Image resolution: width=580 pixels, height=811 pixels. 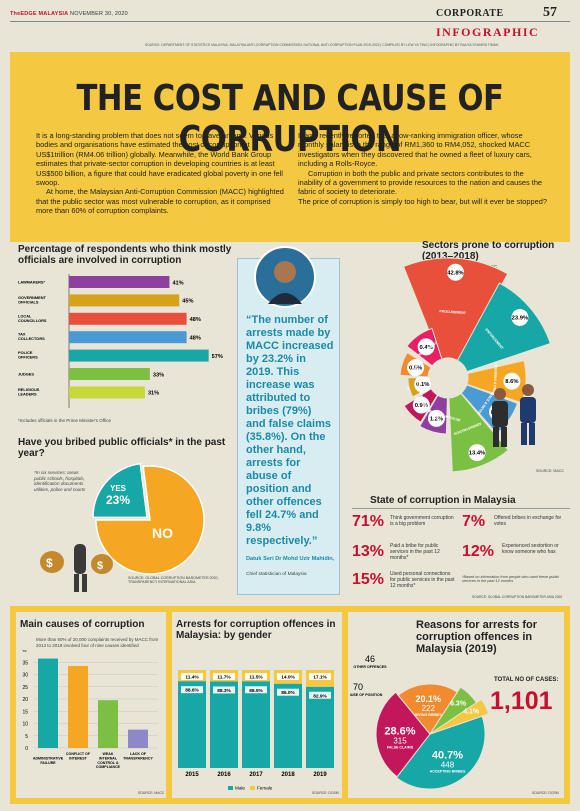 I want to click on page-number: 57, so click(x=550, y=12).